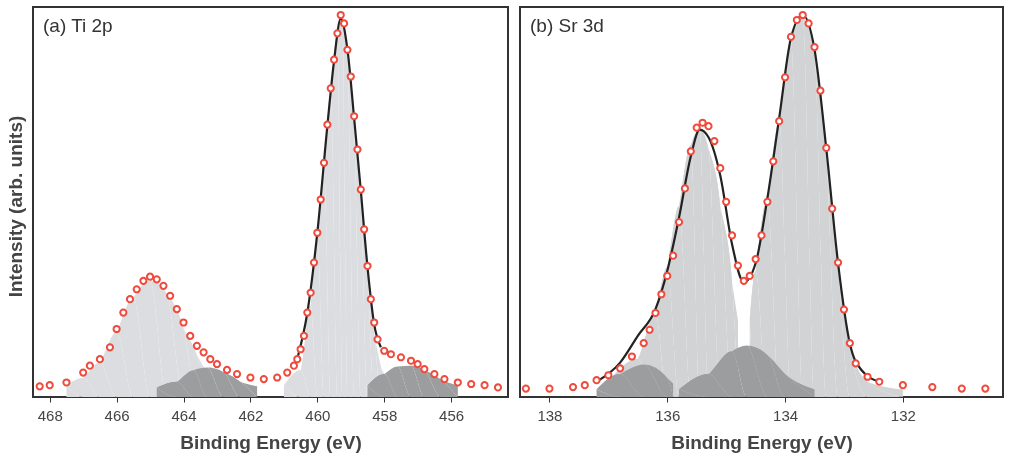 The height and width of the screenshot is (476, 1025). I want to click on x-tick-label: 456, so click(452, 415).